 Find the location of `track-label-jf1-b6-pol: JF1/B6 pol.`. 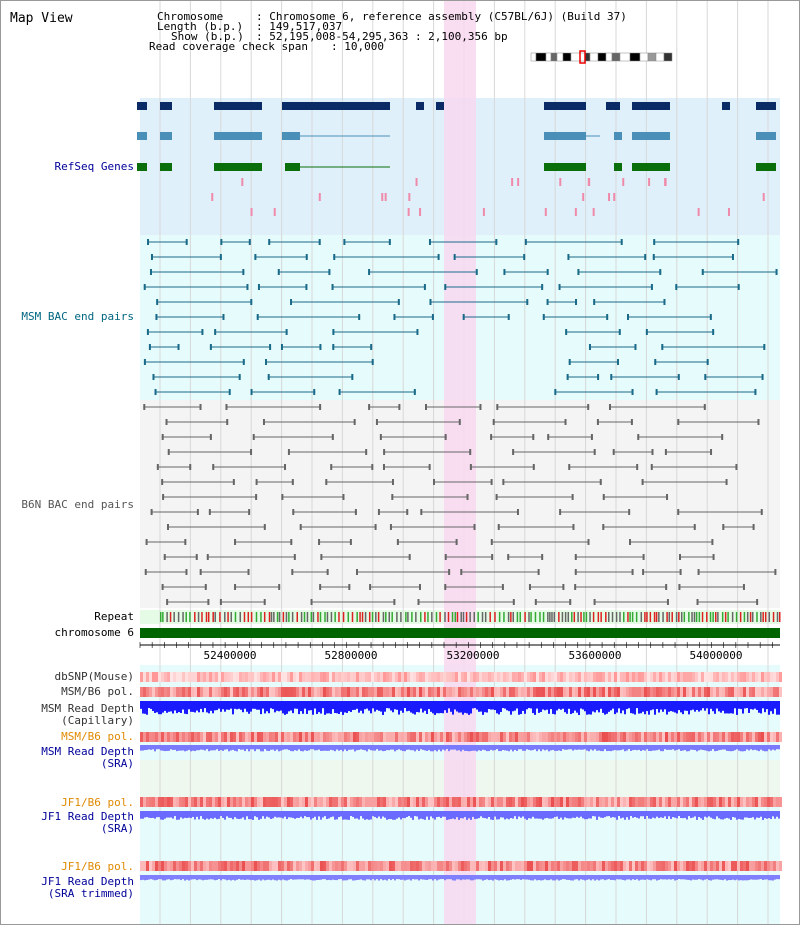

track-label-jf1-b6-pol: JF1/B6 pol. is located at coordinates (97, 802).